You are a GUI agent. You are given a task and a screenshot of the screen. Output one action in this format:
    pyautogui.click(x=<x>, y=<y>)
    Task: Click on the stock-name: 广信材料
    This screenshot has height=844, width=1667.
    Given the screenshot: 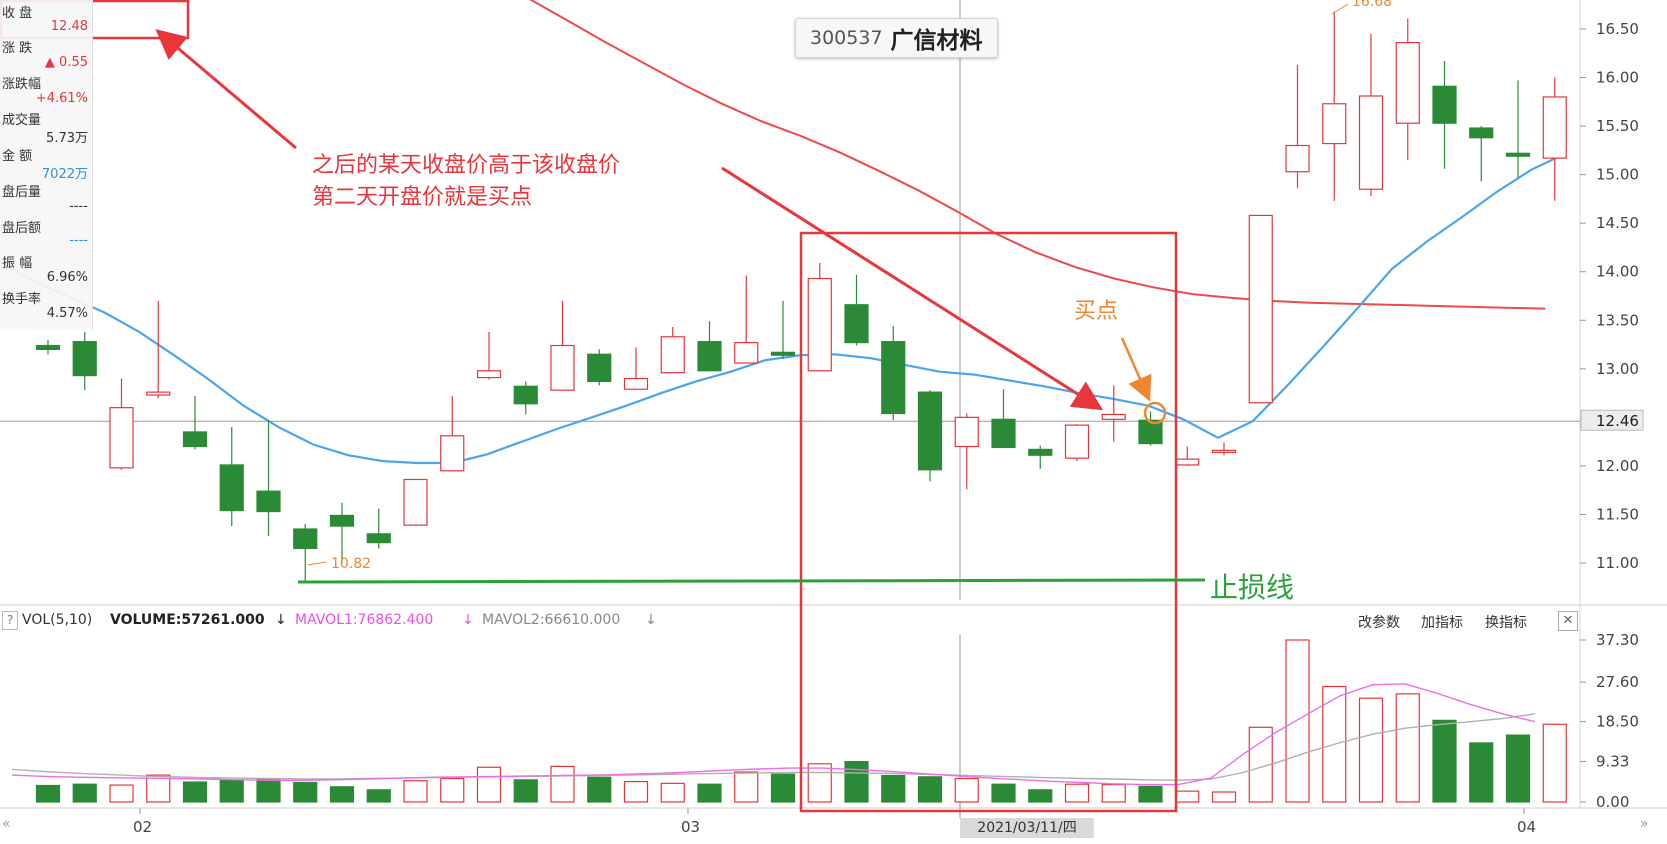 What is the action you would take?
    pyautogui.click(x=936, y=41)
    